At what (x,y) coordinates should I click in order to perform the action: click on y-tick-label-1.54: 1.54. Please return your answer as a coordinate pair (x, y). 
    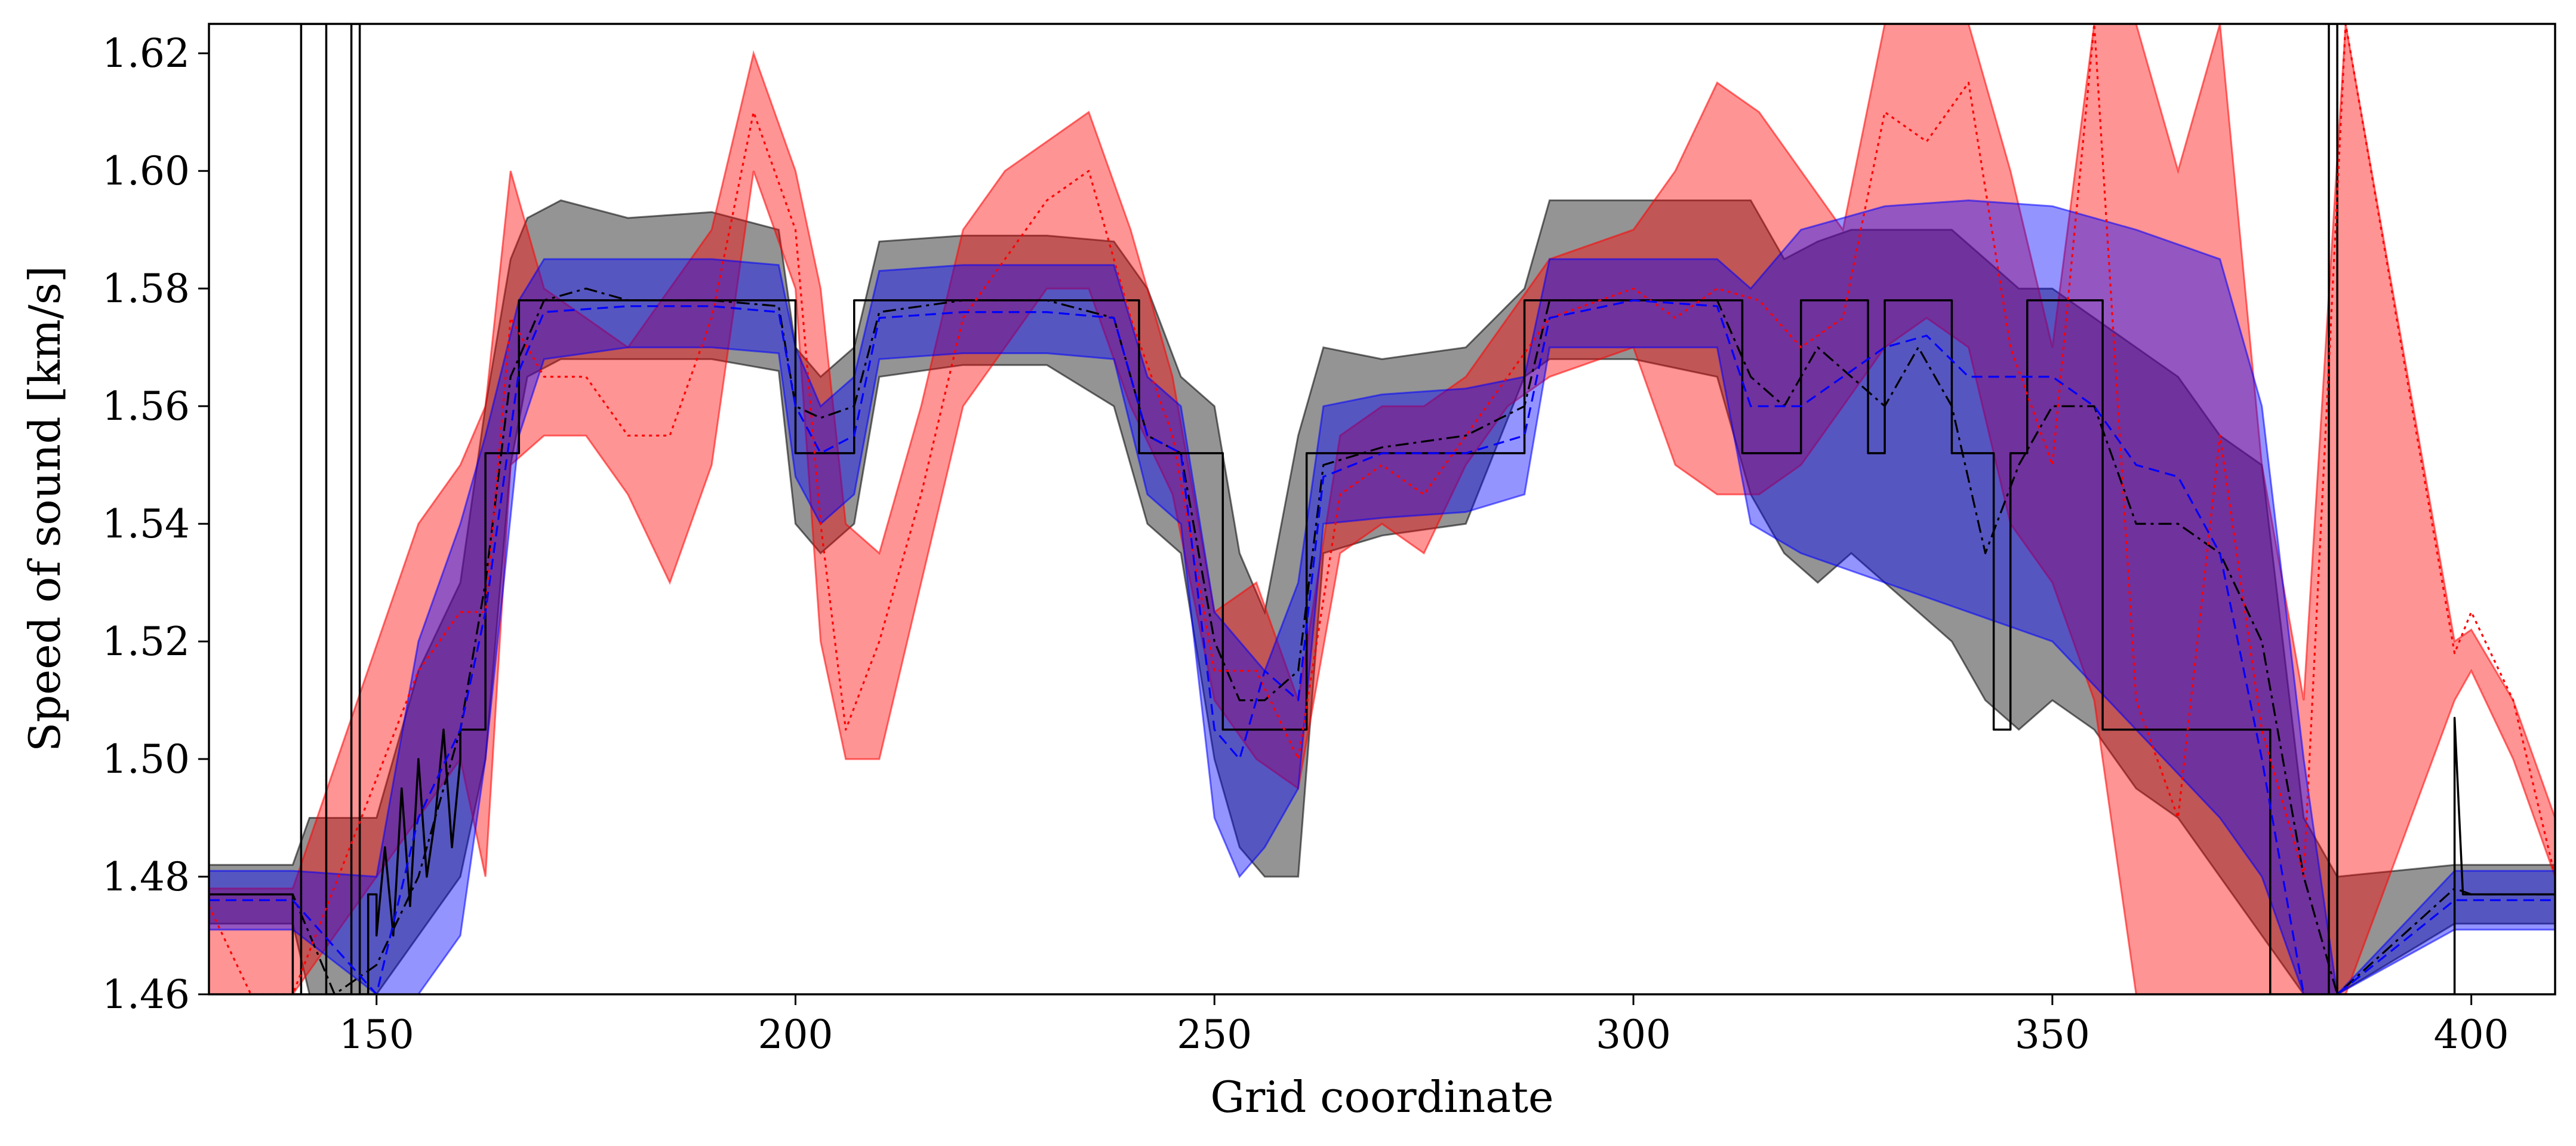
    Looking at the image, I should click on (146, 524).